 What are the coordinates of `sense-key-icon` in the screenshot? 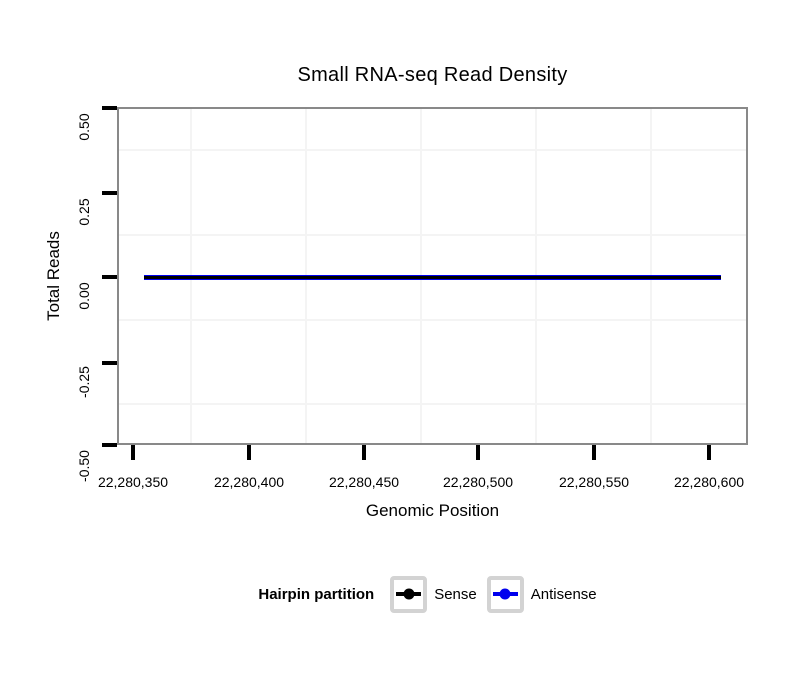 It's located at (409, 594).